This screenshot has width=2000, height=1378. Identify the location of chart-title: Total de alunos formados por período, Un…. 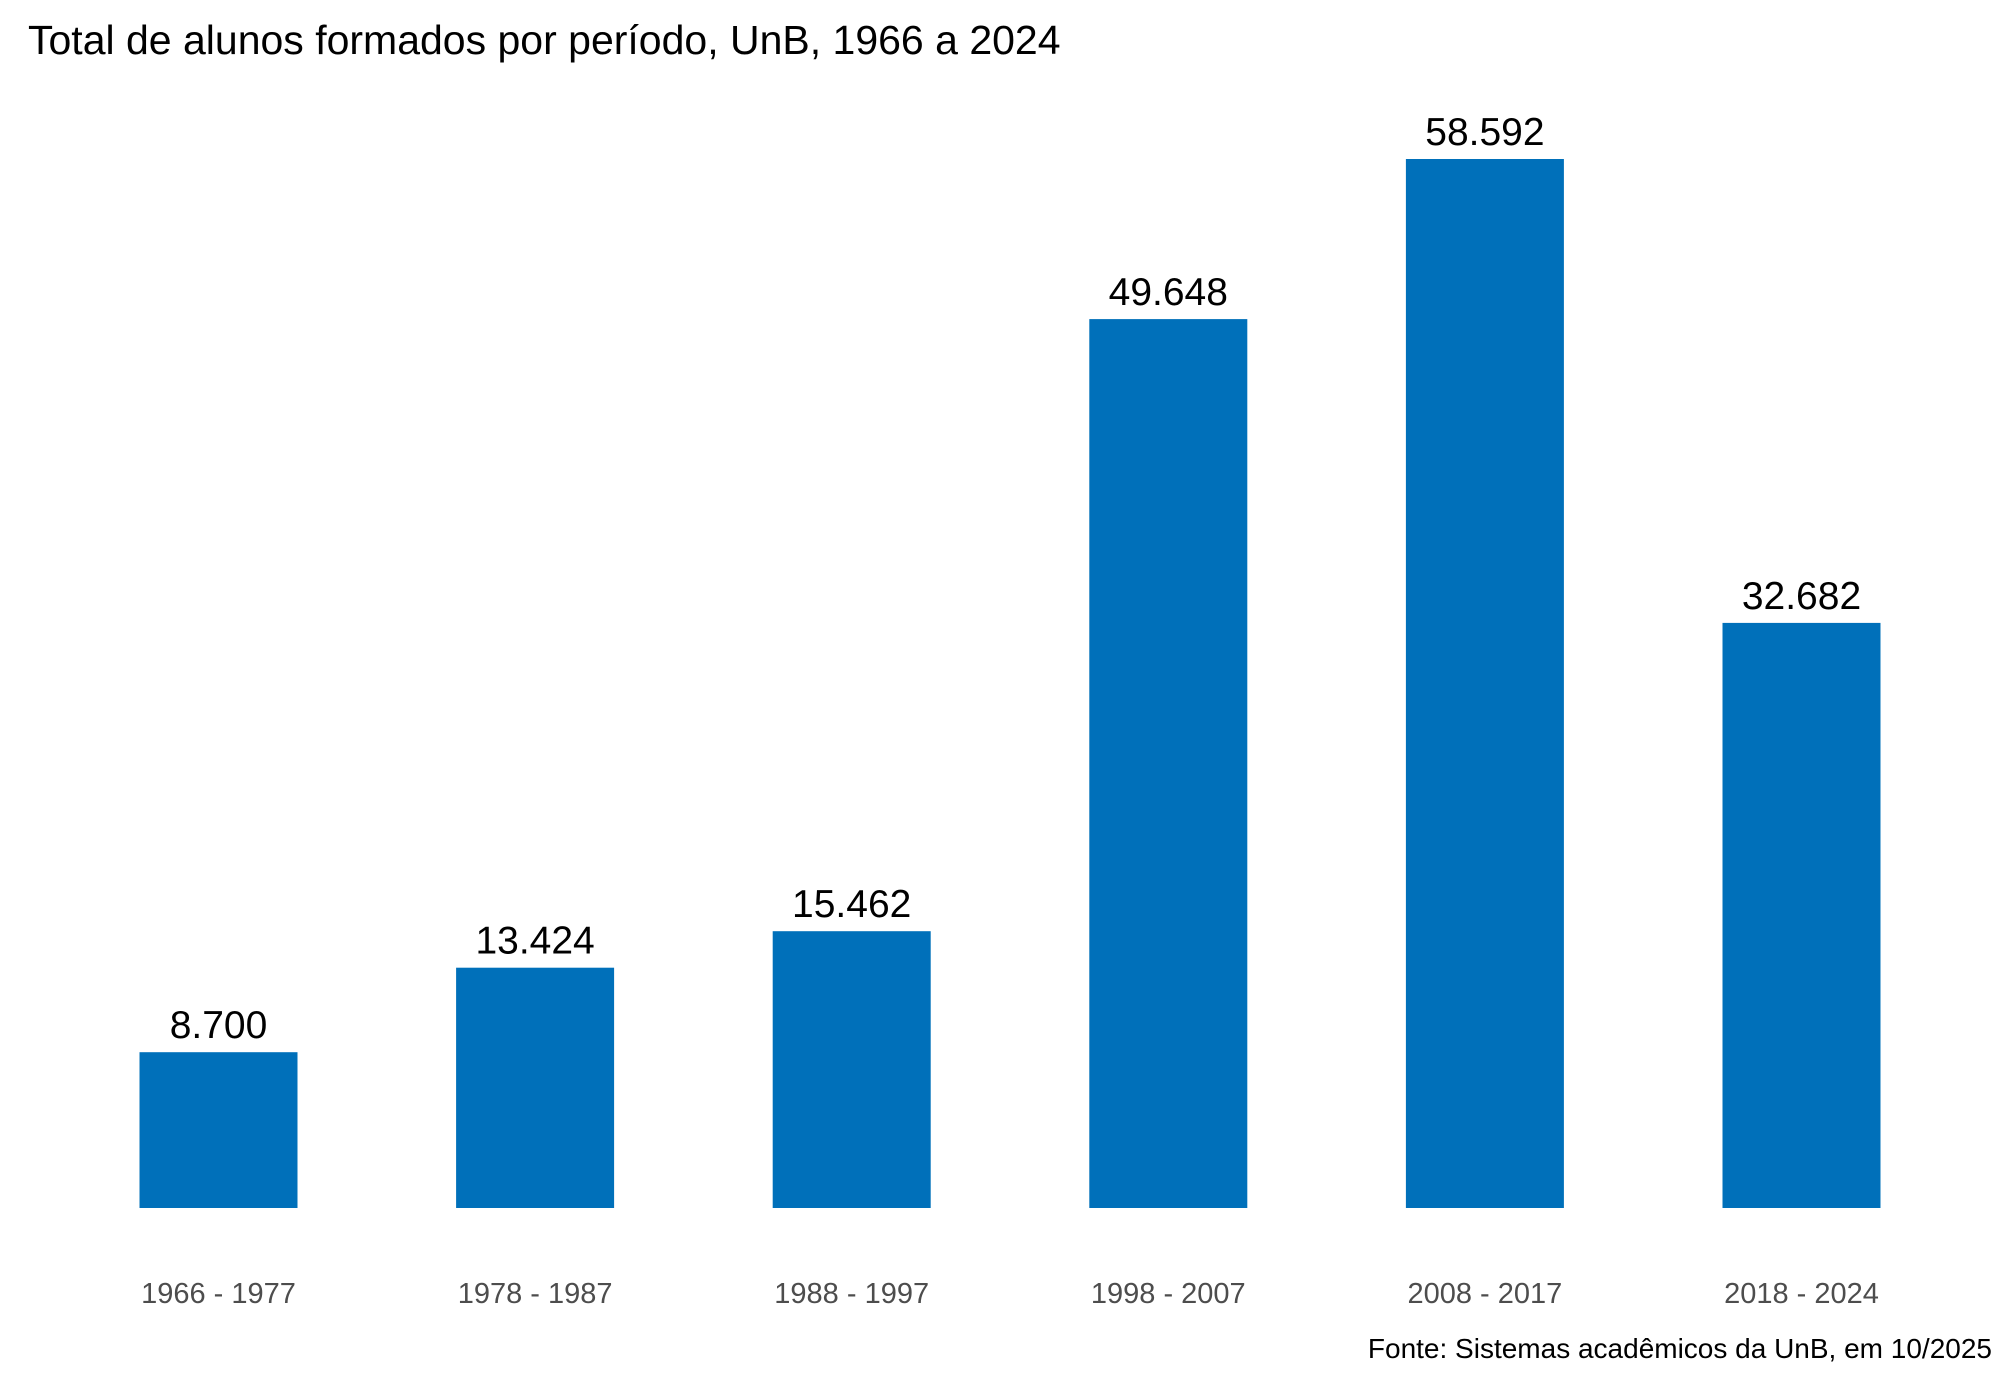
(544, 40).